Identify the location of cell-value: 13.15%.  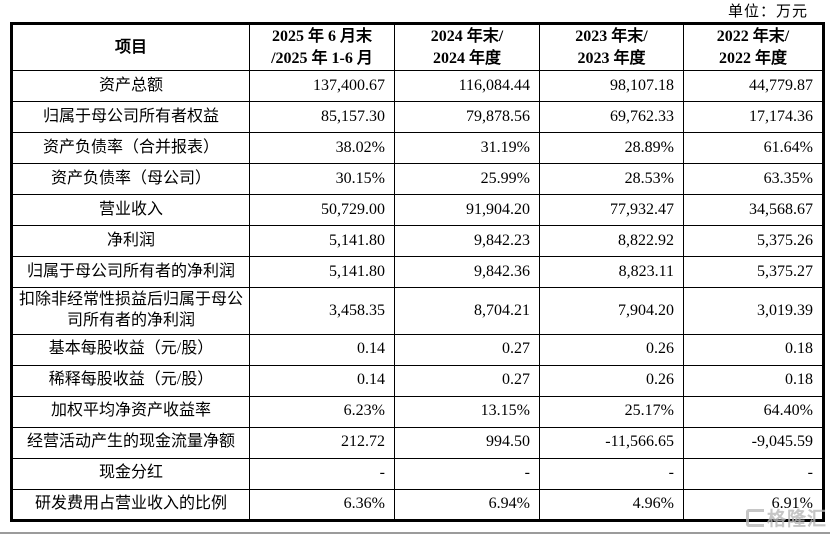
(467, 411).